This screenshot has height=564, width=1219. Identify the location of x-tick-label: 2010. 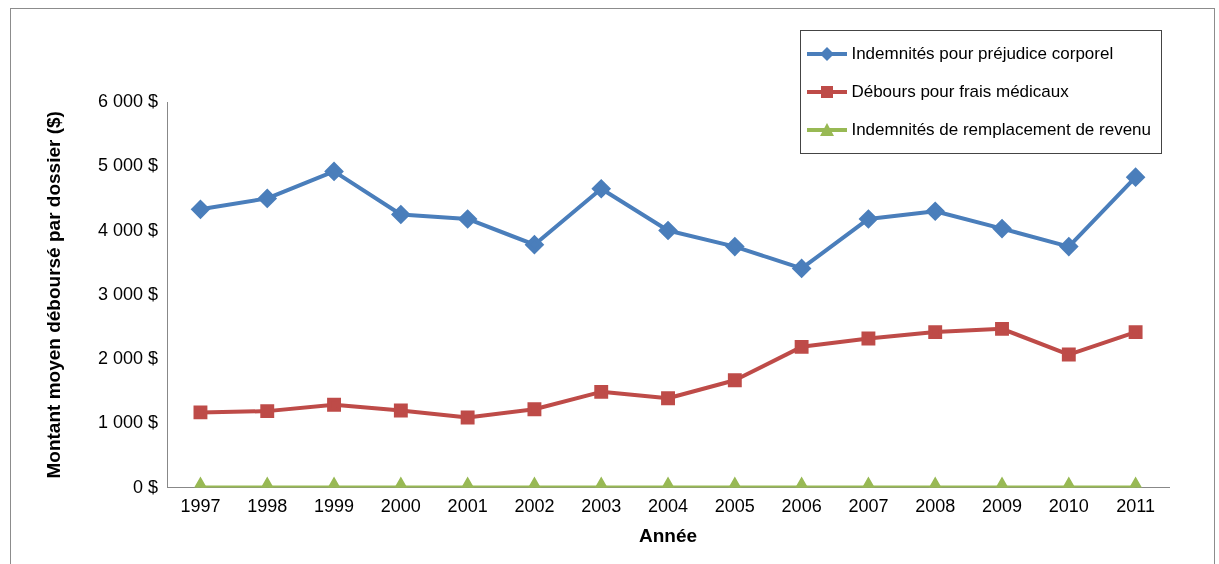
(1068, 506).